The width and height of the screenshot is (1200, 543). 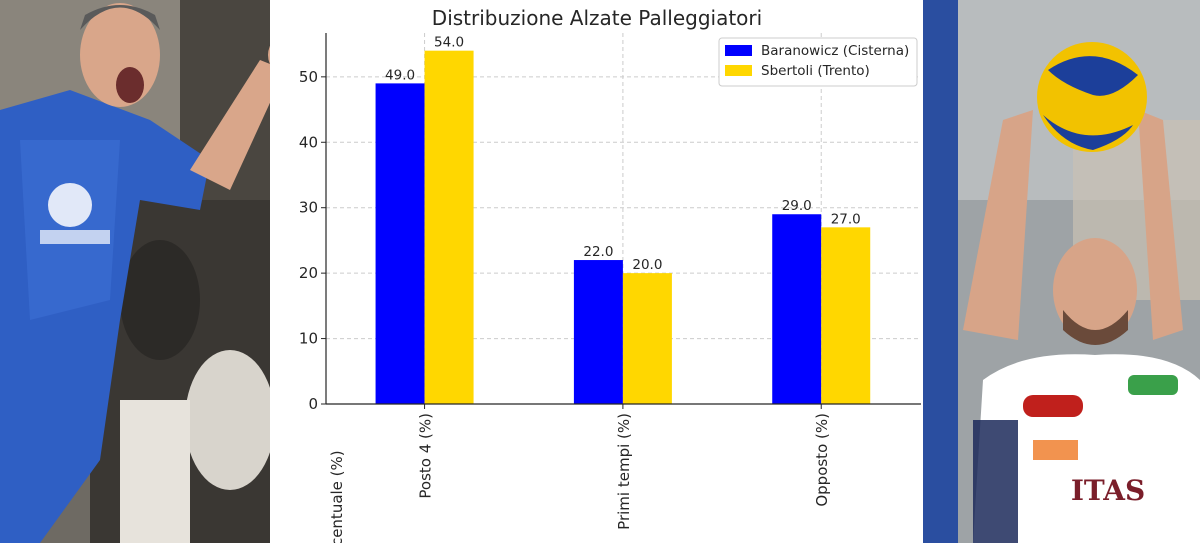 What do you see at coordinates (815, 71) in the screenshot?
I see `legend-label: Sbertoli (Trento)` at bounding box center [815, 71].